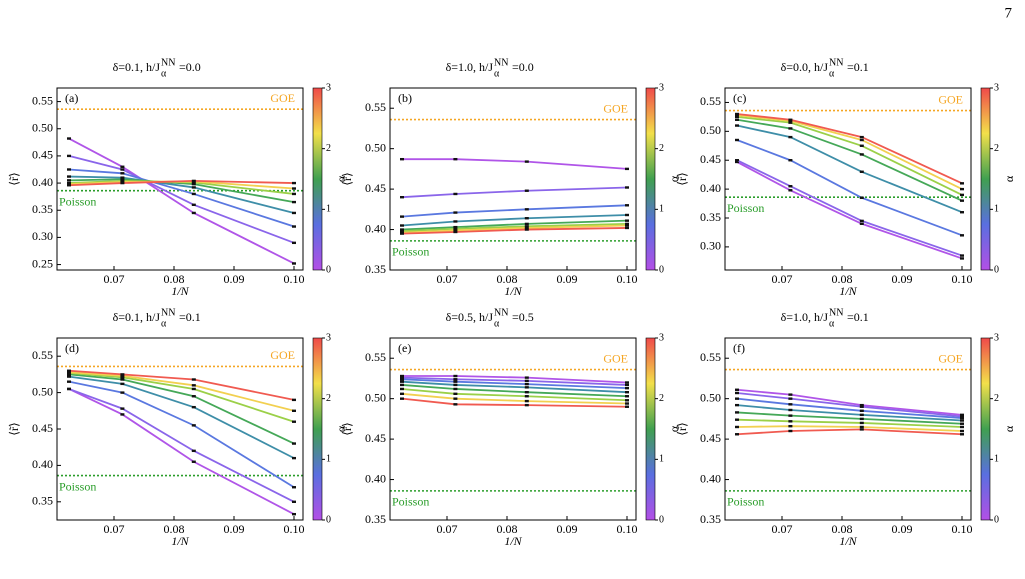  I want to click on panel-label: (d), so click(72, 348).